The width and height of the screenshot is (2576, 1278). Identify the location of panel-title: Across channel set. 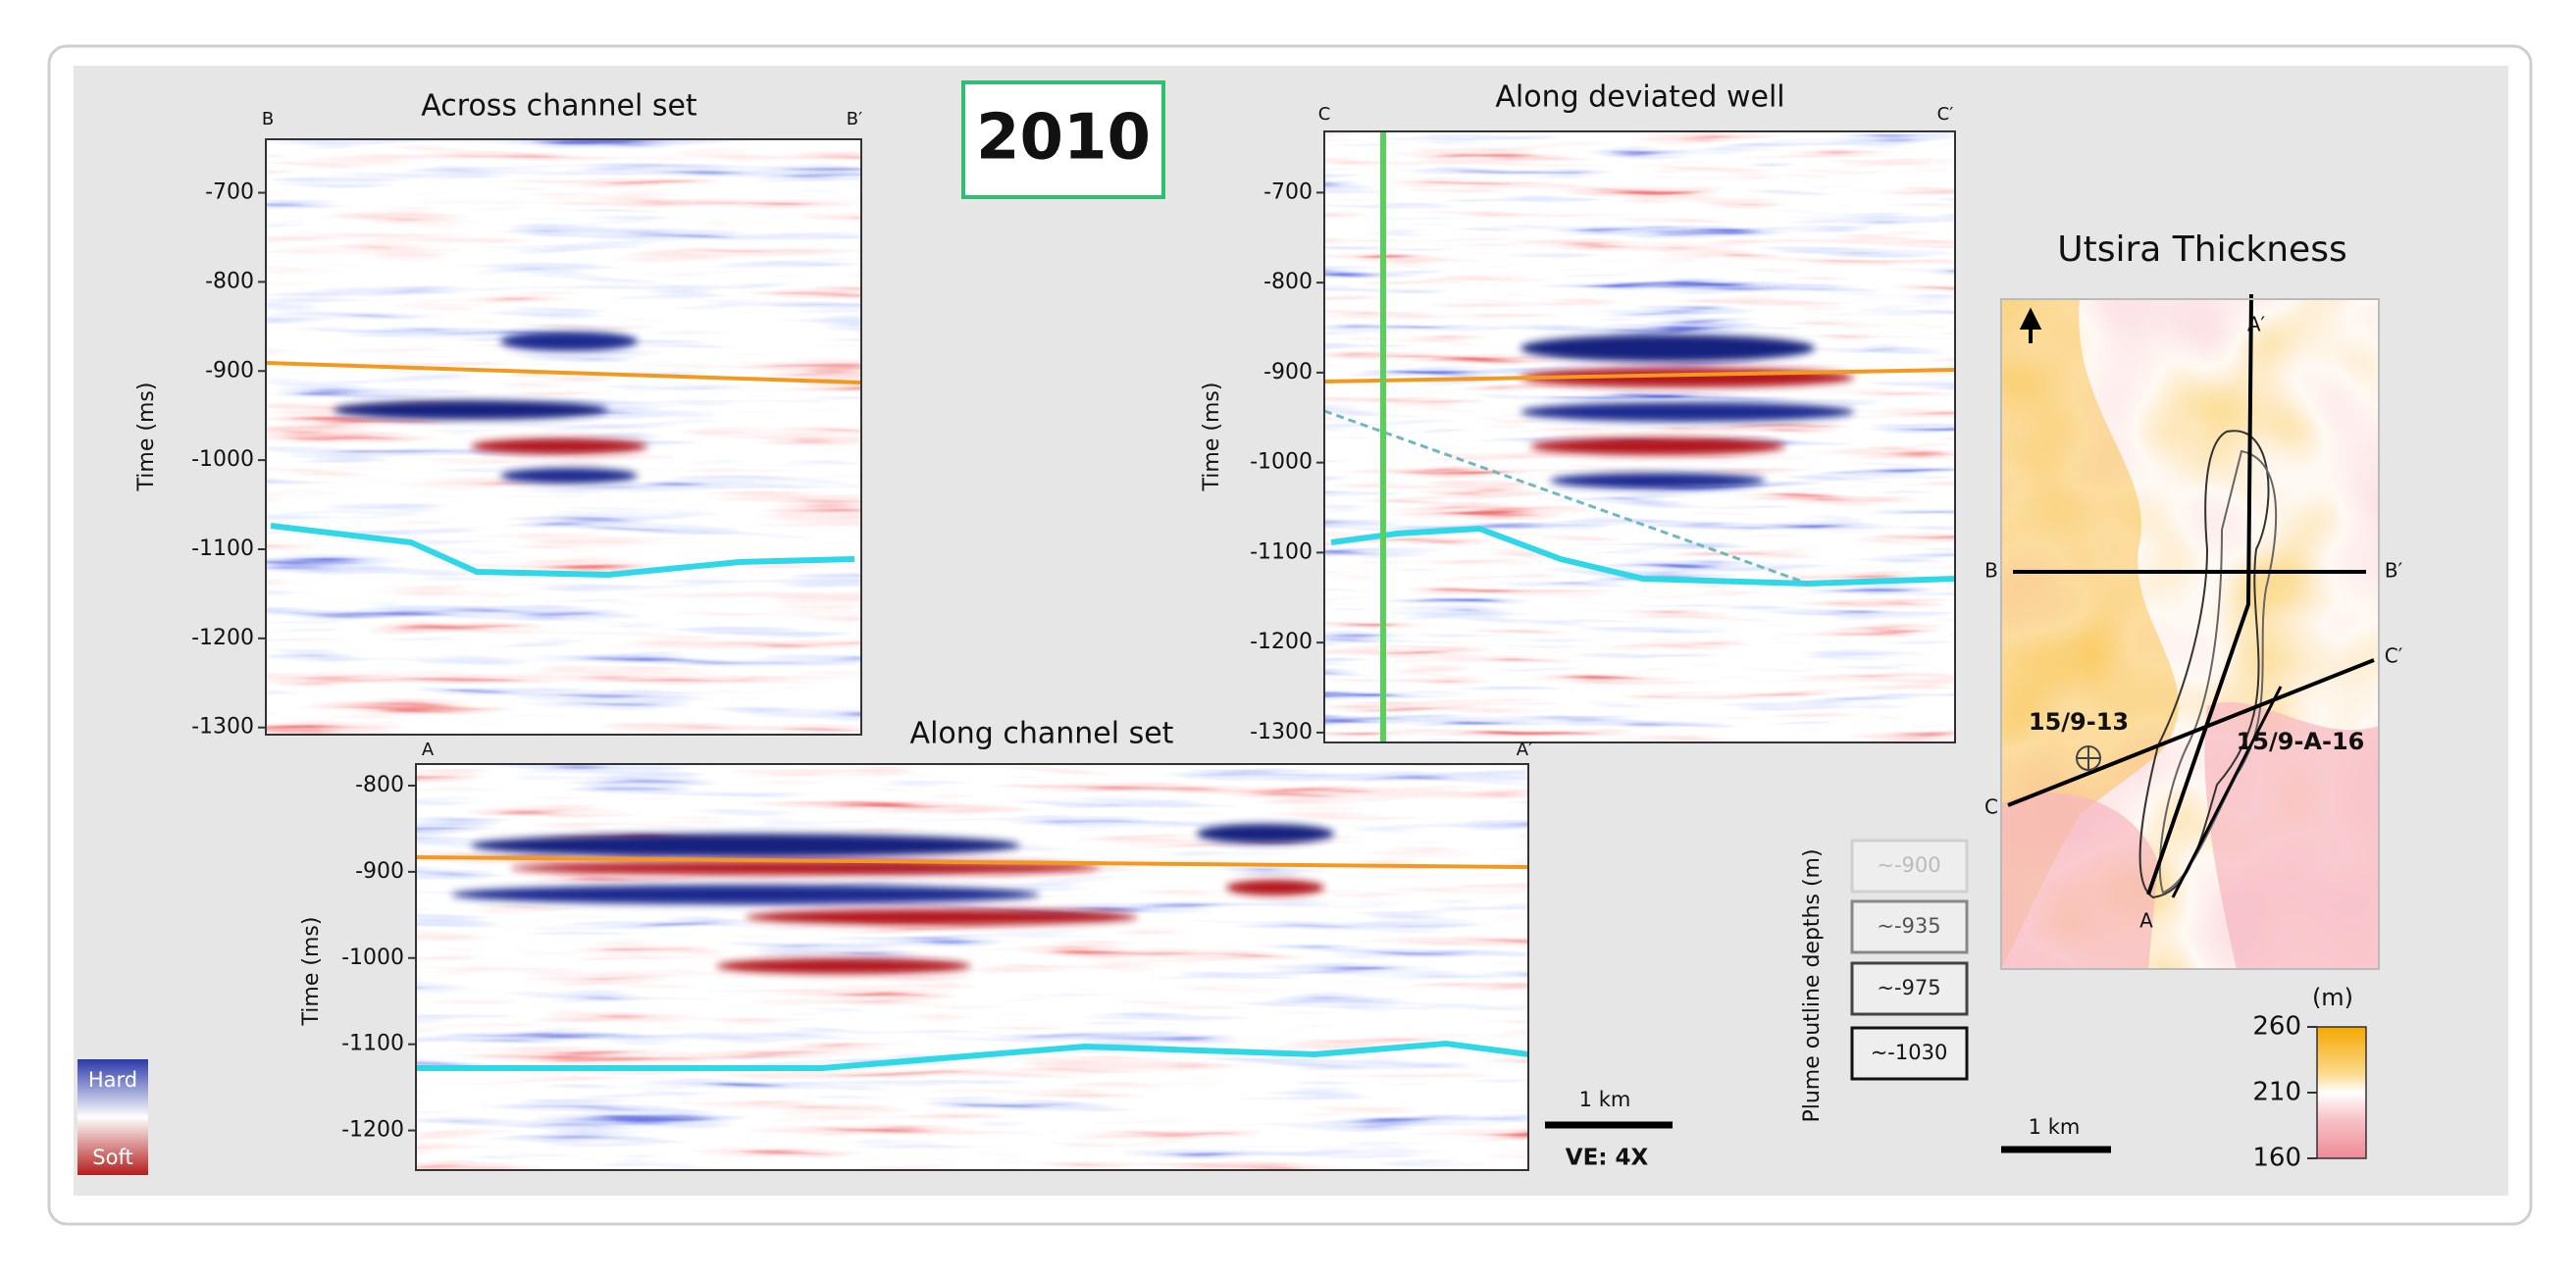
(559, 106).